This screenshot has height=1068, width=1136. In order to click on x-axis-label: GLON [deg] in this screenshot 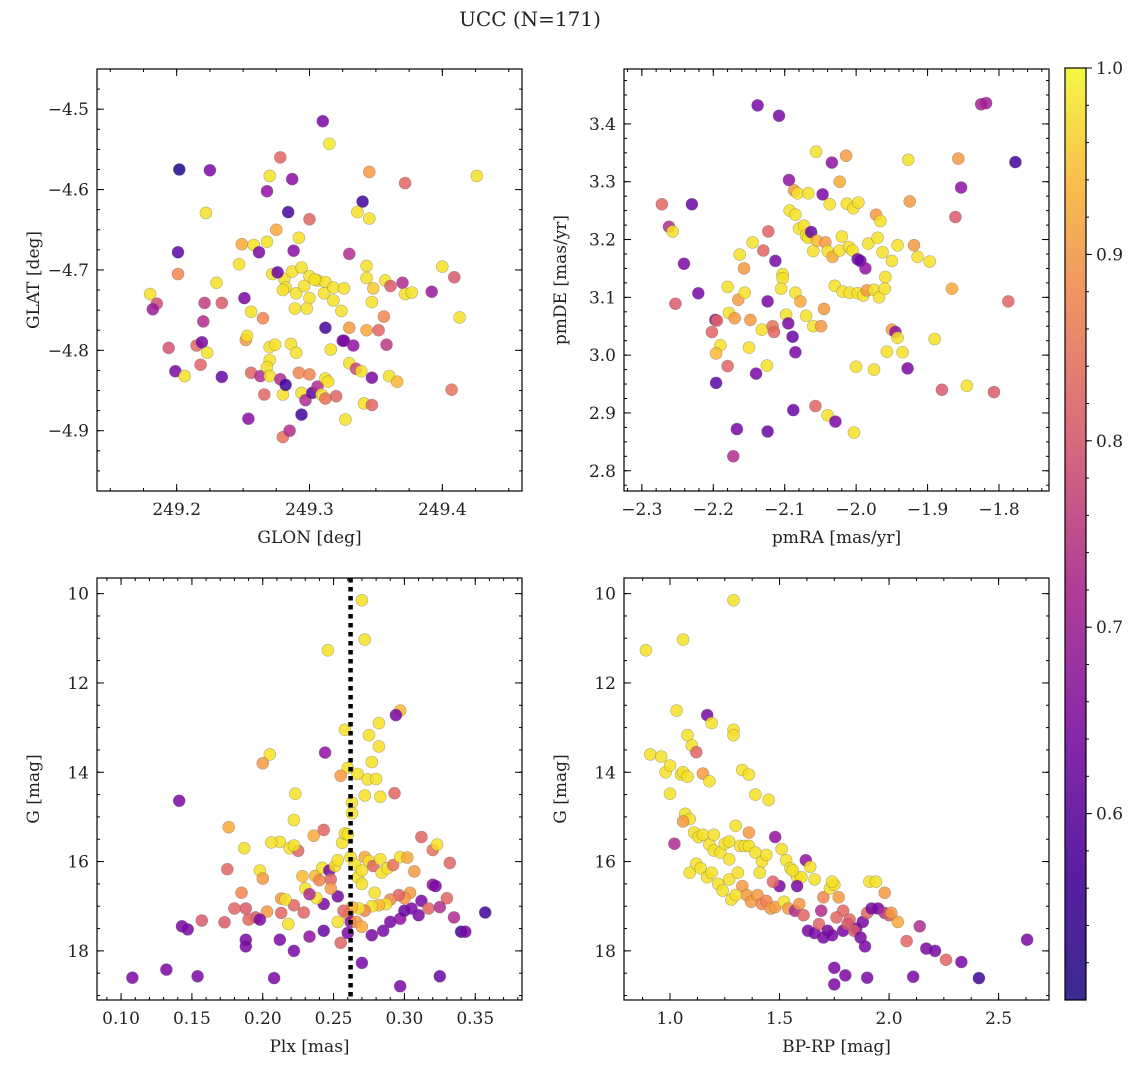, I will do `click(309, 538)`.